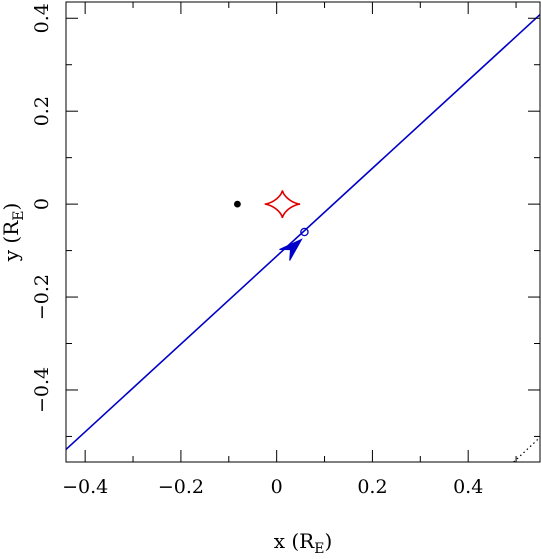 The width and height of the screenshot is (541, 559). What do you see at coordinates (42, 204) in the screenshot?
I see `y-tick-label: 0` at bounding box center [42, 204].